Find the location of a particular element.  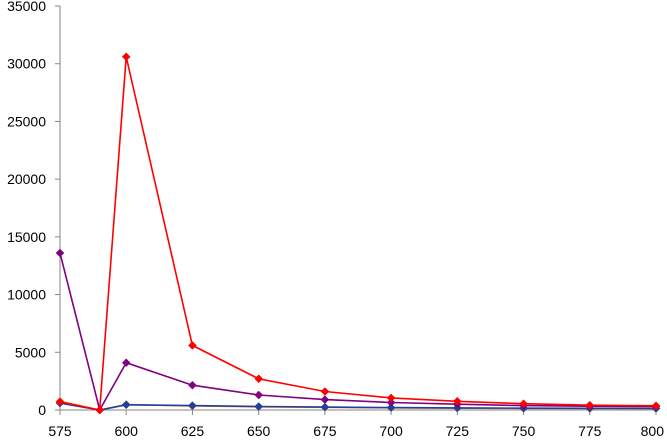

x-tick-label: 800 is located at coordinates (653, 431).